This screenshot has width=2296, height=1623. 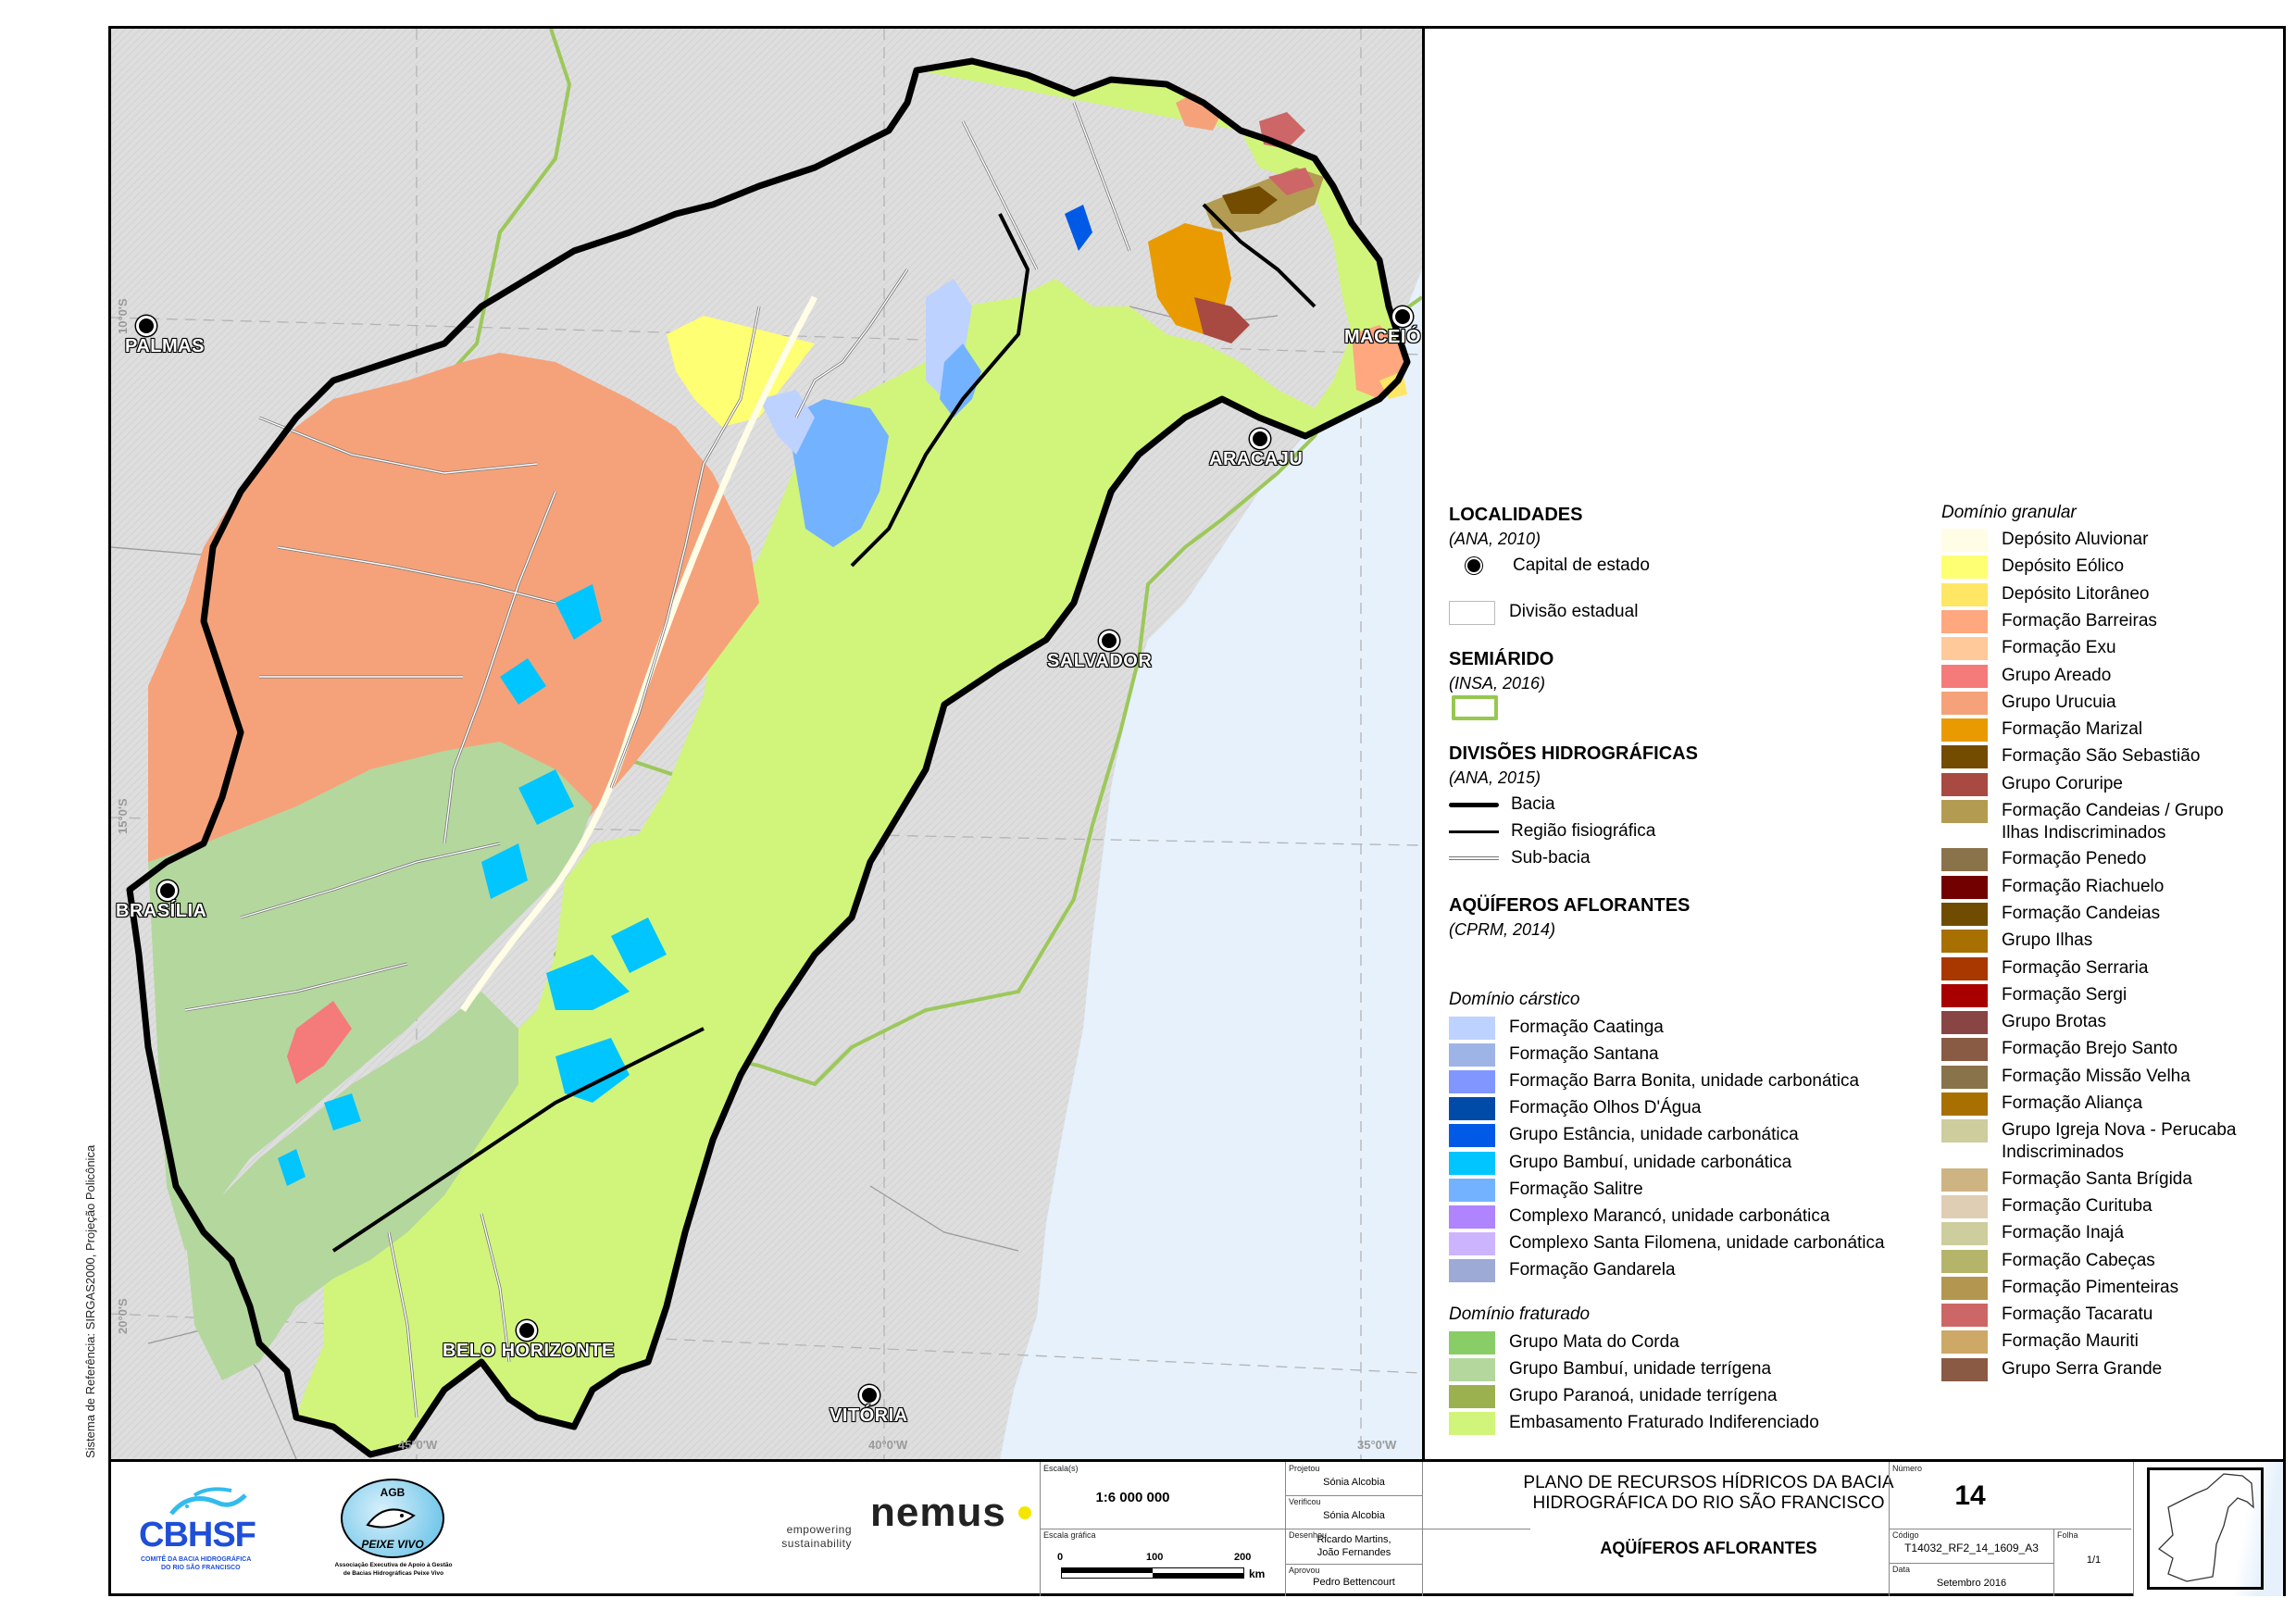 I want to click on legend-divisoes-source: (ANA, 2015), so click(x=1495, y=778).